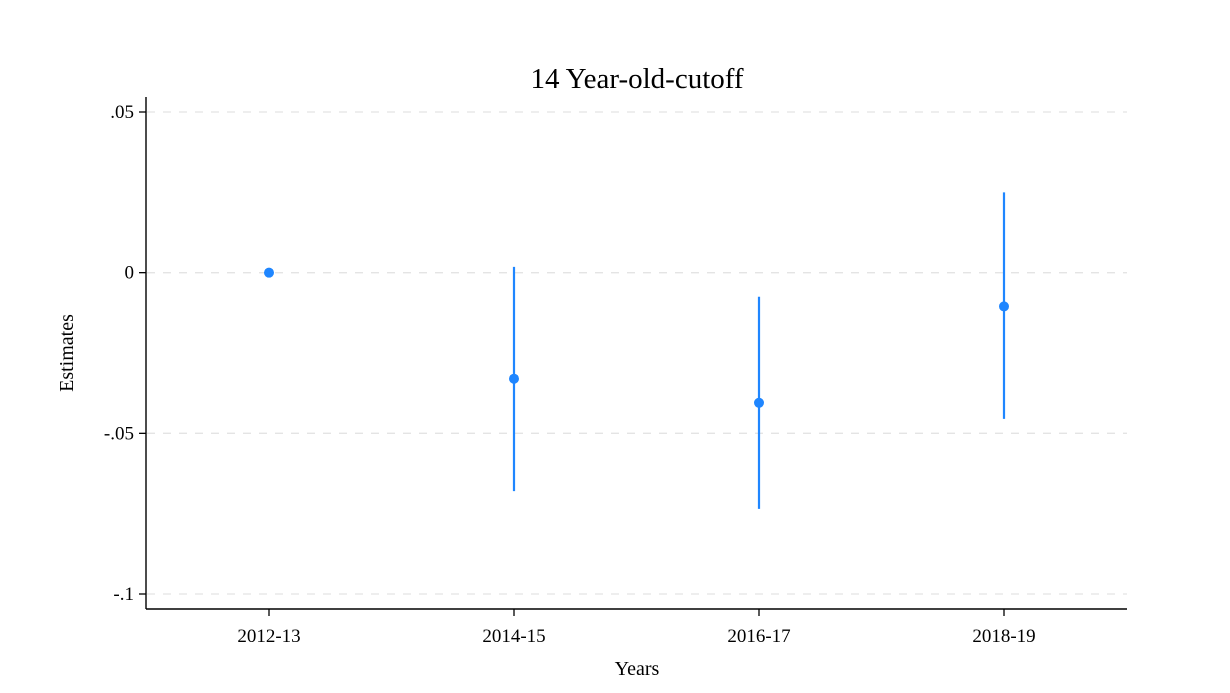  I want to click on x-tick-label: 2012-13, so click(268, 636).